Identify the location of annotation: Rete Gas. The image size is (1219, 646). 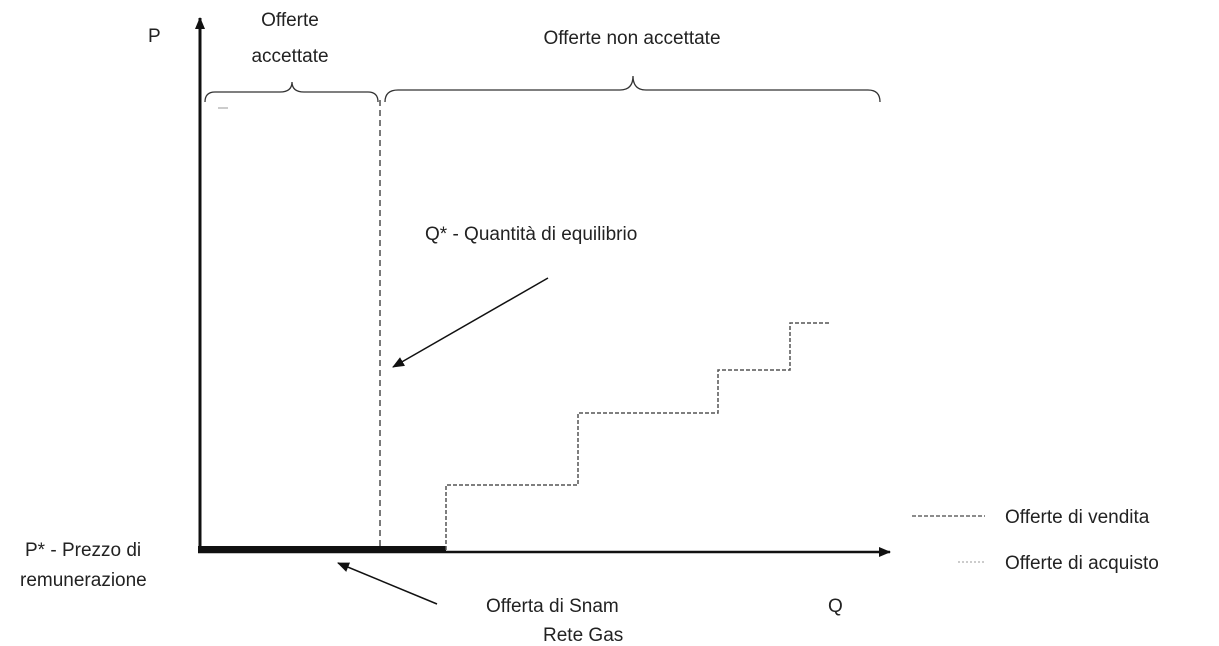
(583, 635).